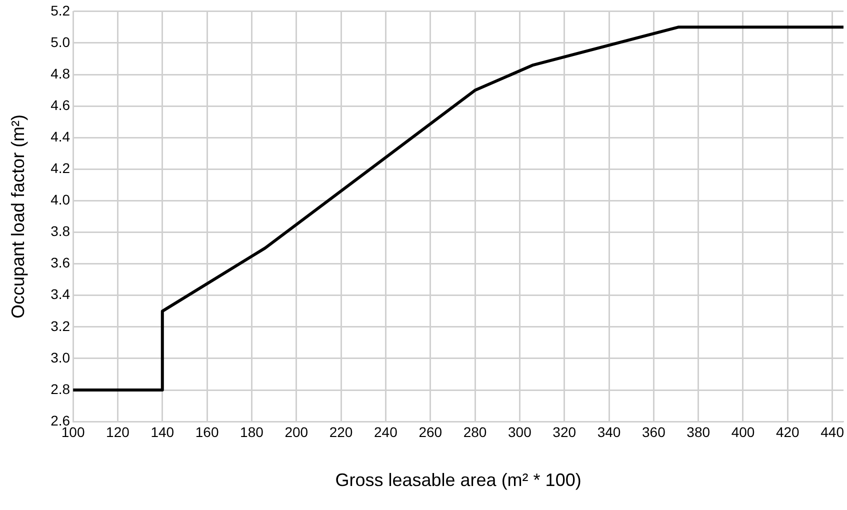 Image resolution: width=847 pixels, height=510 pixels. What do you see at coordinates (296, 432) in the screenshot?
I see `x-tick-label: 200` at bounding box center [296, 432].